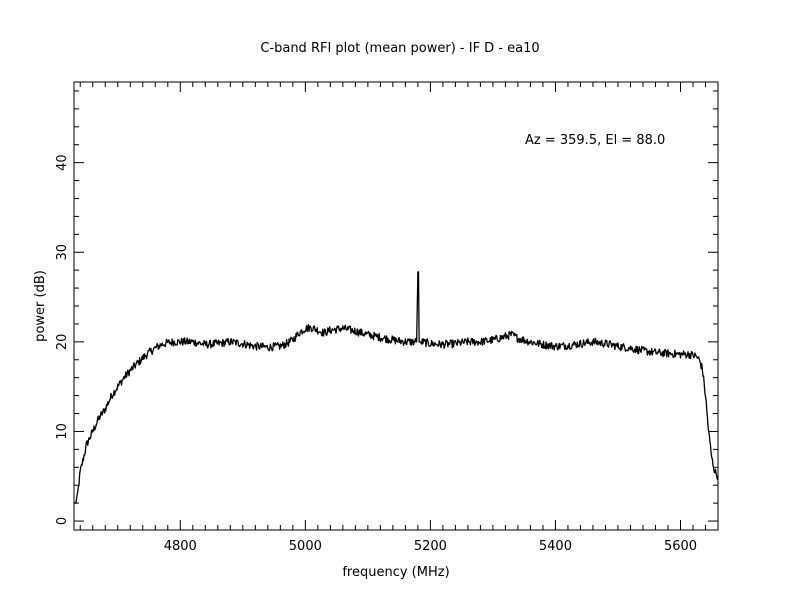 Image resolution: width=792 pixels, height=612 pixels. What do you see at coordinates (395, 572) in the screenshot?
I see `x-axis-label: frequency (MHz)` at bounding box center [395, 572].